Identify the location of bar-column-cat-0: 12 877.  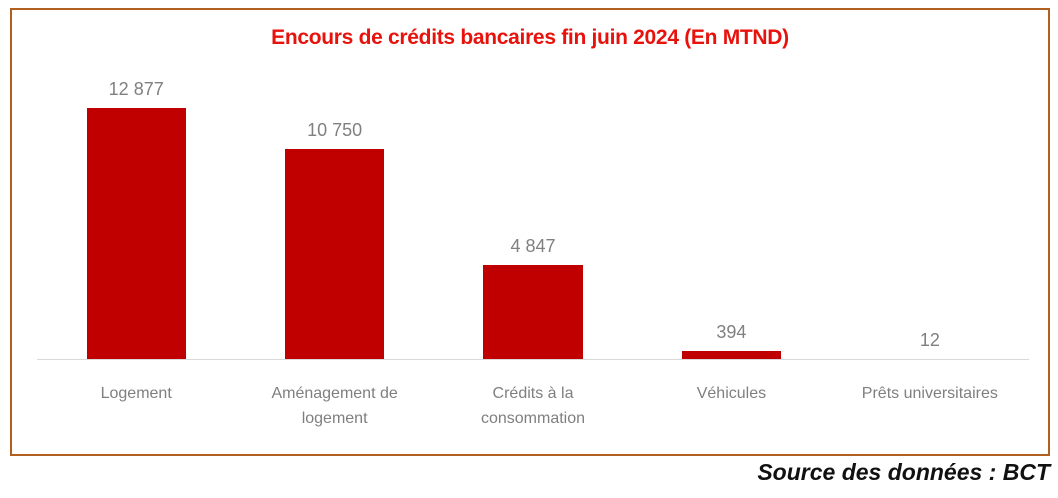
(136, 219).